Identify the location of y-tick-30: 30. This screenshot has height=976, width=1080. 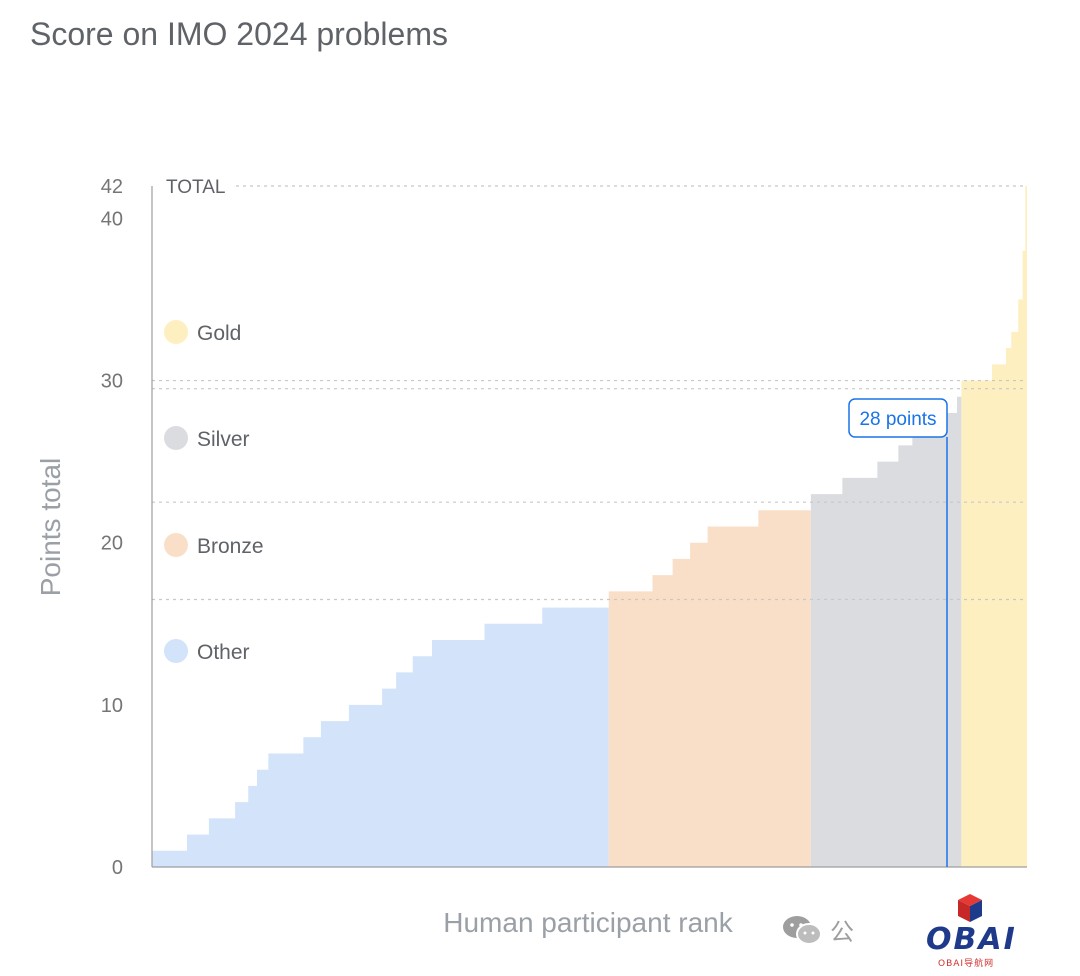
(112, 382).